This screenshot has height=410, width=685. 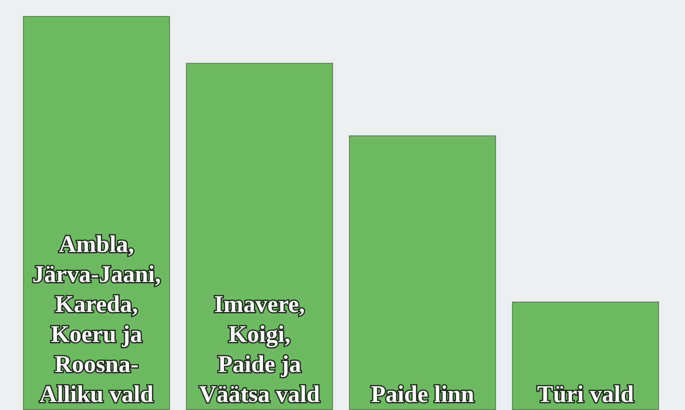 What do you see at coordinates (96, 320) in the screenshot?
I see `x-tick-label: Ambla, Järva-Jaani, Kareda, Koeru ja Roosna-Alliku vald` at bounding box center [96, 320].